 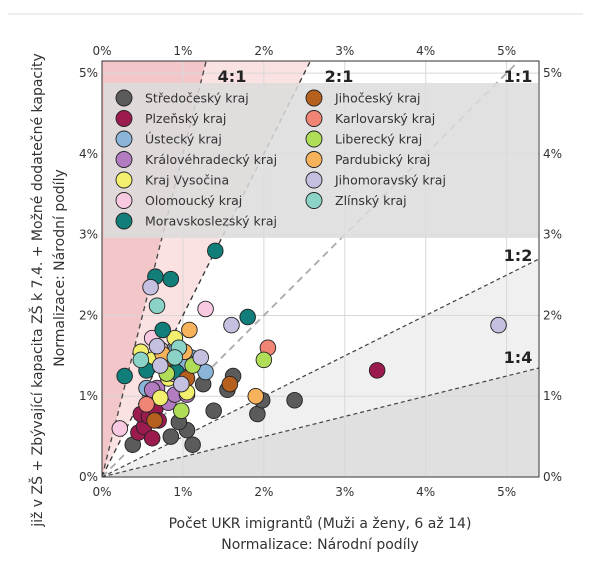 What do you see at coordinates (385, 118) in the screenshot?
I see `legend-label-8: Karlovarský kraj` at bounding box center [385, 118].